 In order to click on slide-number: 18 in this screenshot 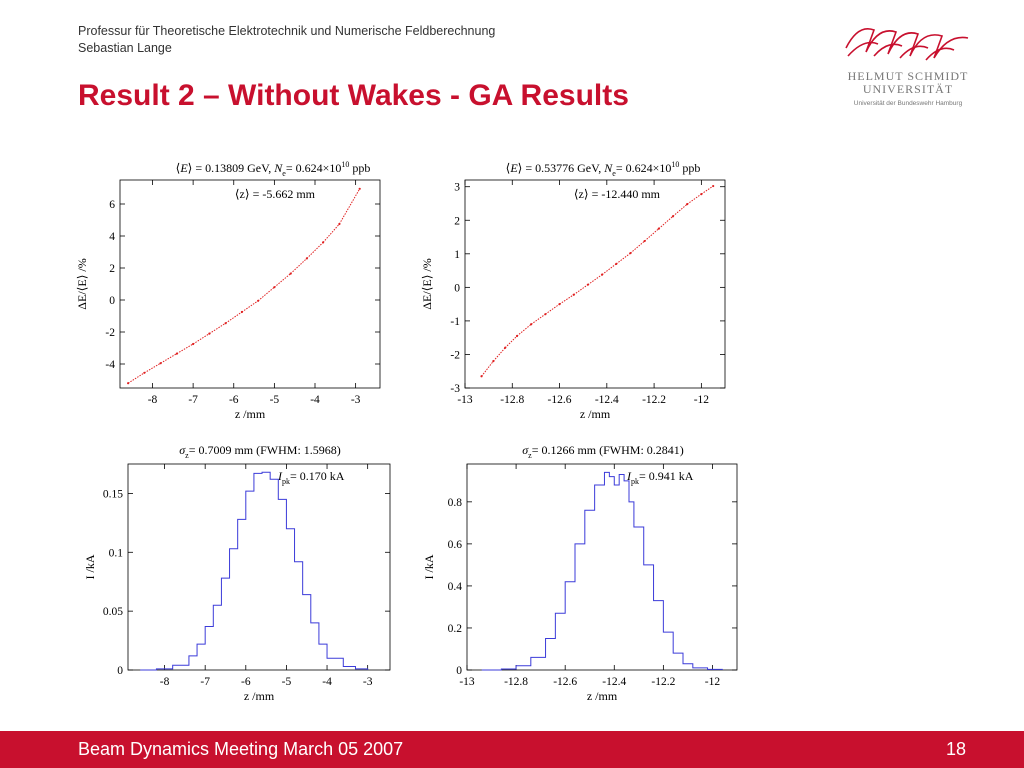, I will do `click(955, 749)`.